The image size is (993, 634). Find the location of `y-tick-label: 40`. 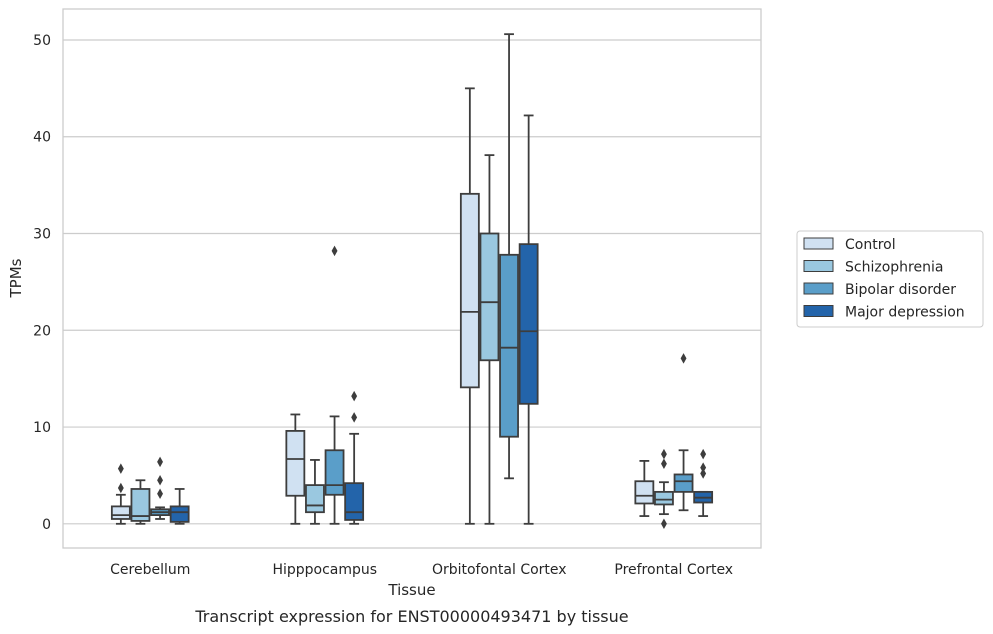

y-tick-label: 40 is located at coordinates (42, 138).